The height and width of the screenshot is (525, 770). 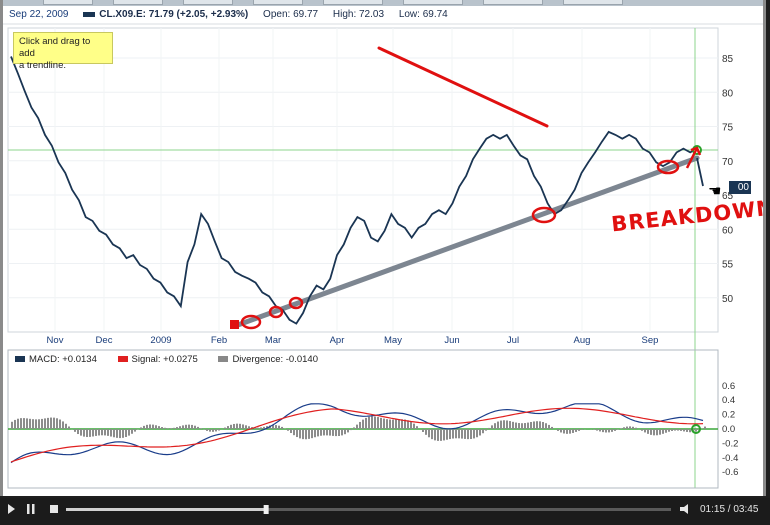 What do you see at coordinates (63, 48) in the screenshot?
I see `trendline-tooltip: Click and drag to add a trendline.` at bounding box center [63, 48].